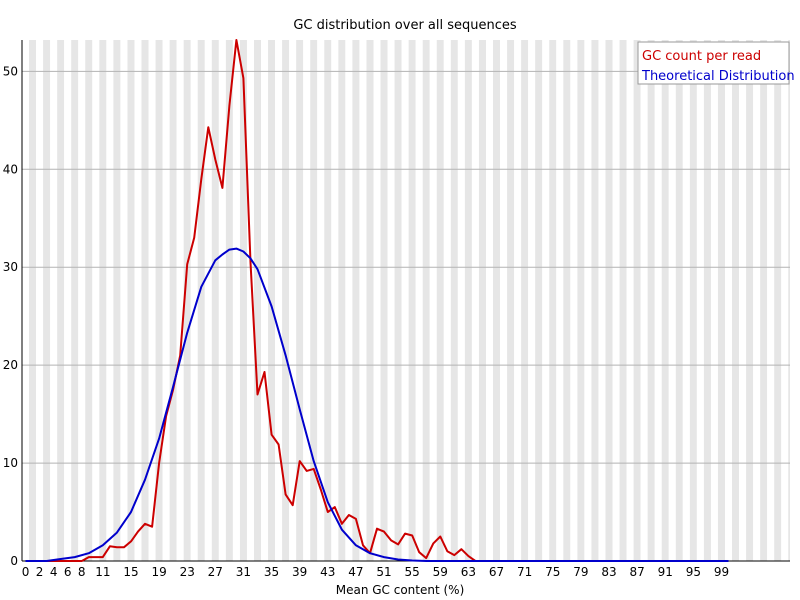 The height and width of the screenshot is (600, 800). Describe the element at coordinates (243, 572) in the screenshot. I see `x-tick-label: 31` at that location.